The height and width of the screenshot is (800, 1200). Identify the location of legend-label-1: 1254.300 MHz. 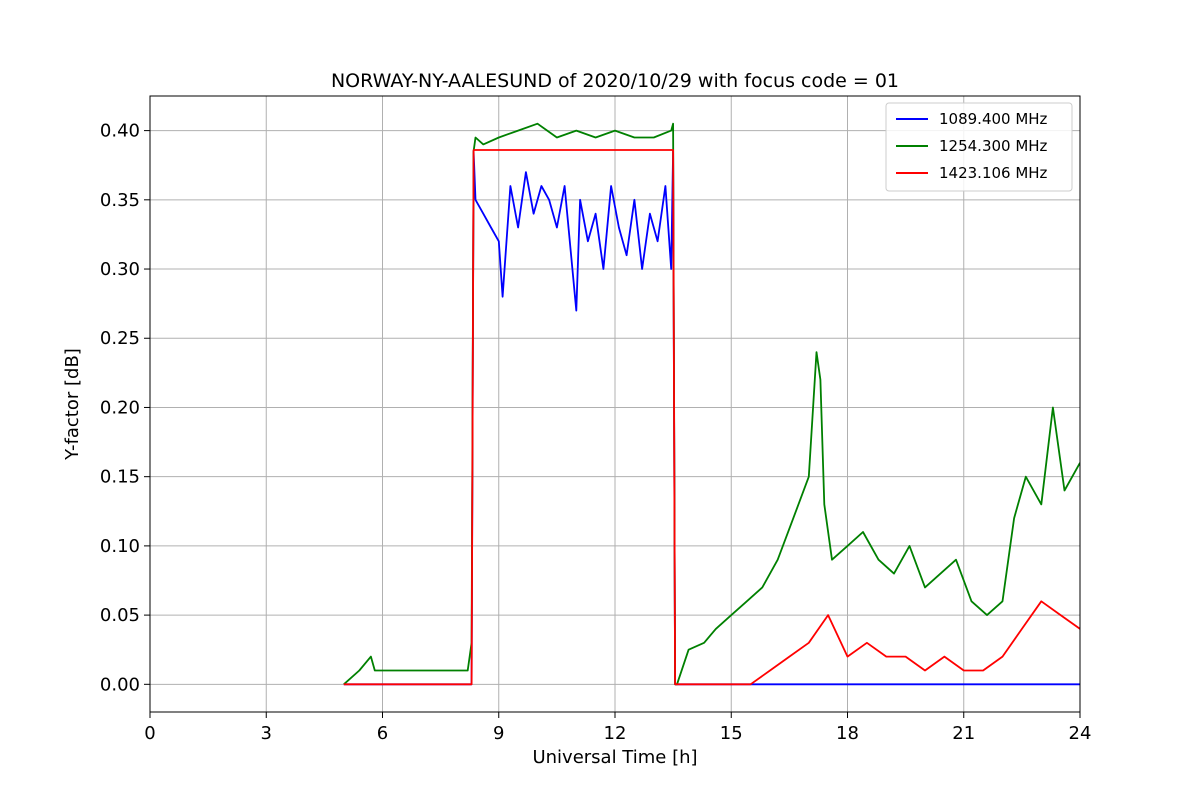
(993, 146).